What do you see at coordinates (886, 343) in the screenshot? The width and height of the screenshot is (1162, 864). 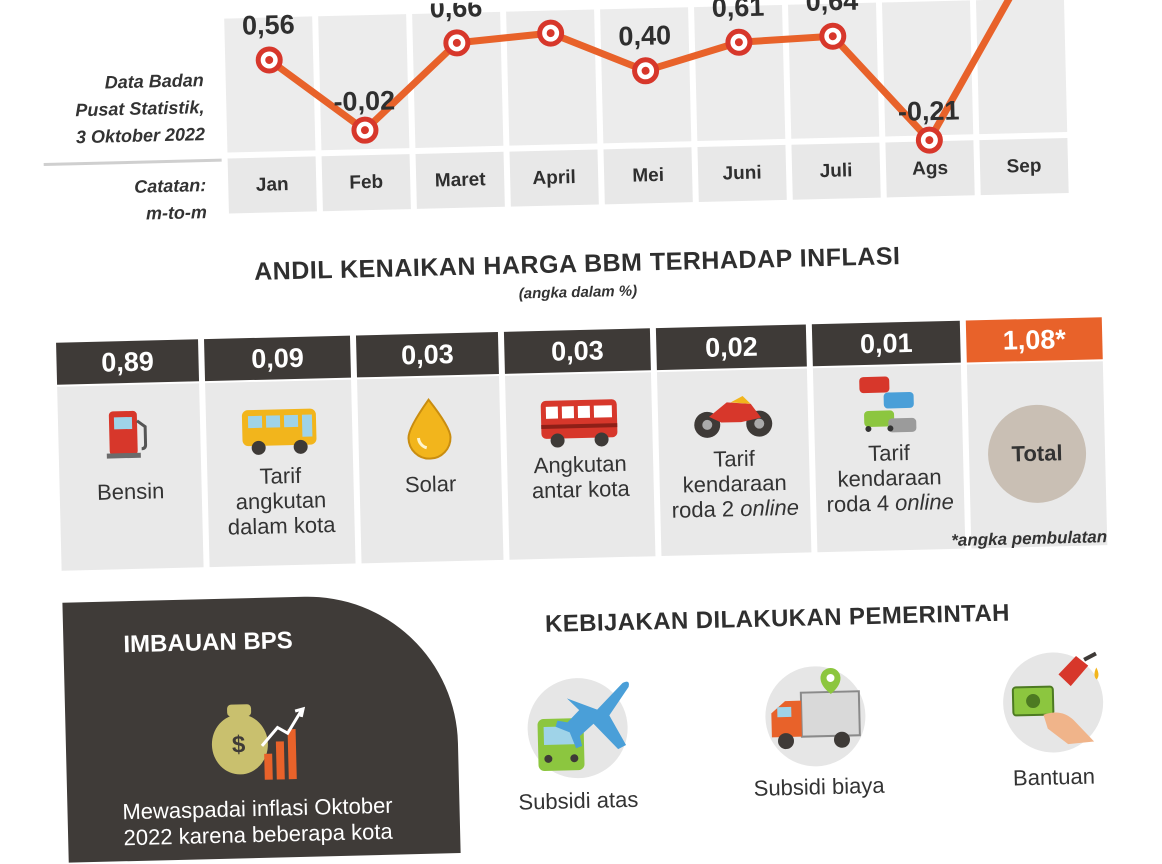 I see `contribution-value: 0,01` at bounding box center [886, 343].